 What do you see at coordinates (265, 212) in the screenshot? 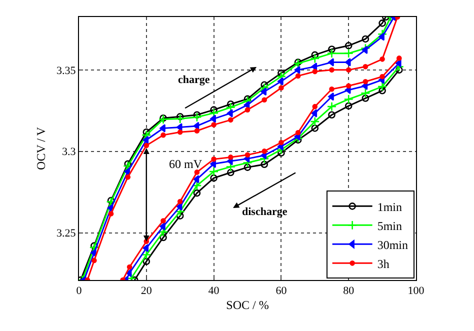
I see `annotation: discharge` at bounding box center [265, 212].